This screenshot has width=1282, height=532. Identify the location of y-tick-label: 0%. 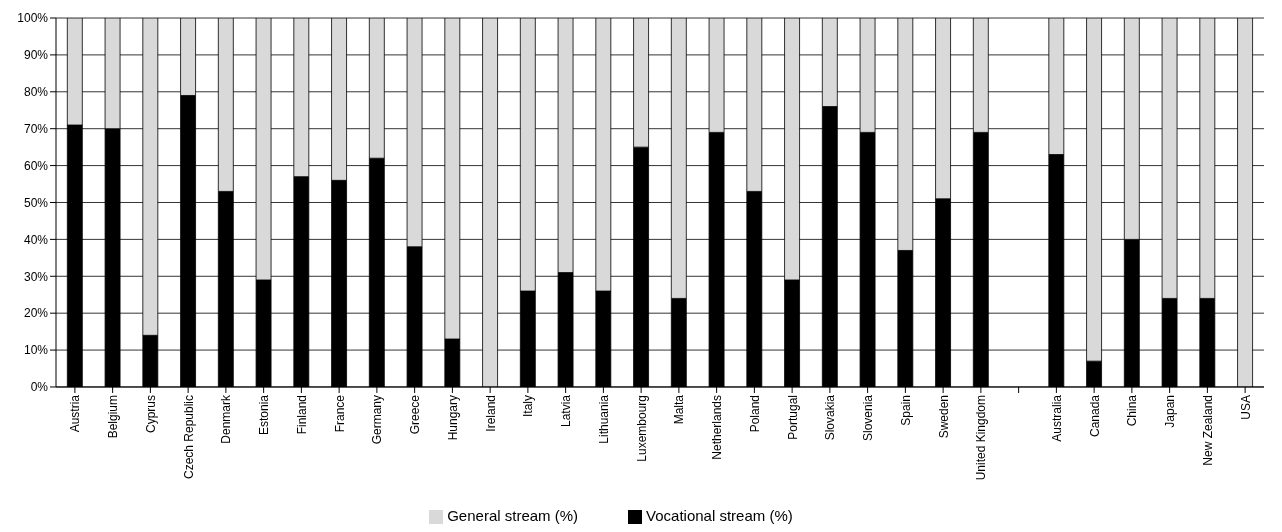
(39, 387).